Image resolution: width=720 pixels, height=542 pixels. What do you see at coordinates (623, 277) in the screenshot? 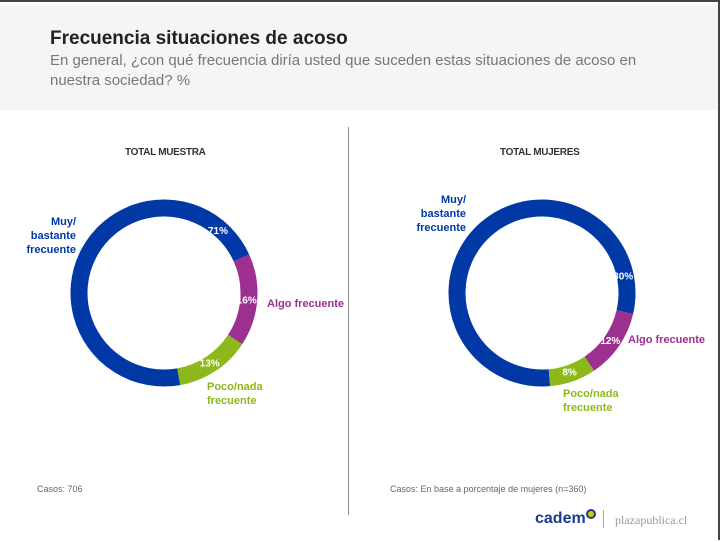
I see `data-label-2-1: 80%` at bounding box center [623, 277].